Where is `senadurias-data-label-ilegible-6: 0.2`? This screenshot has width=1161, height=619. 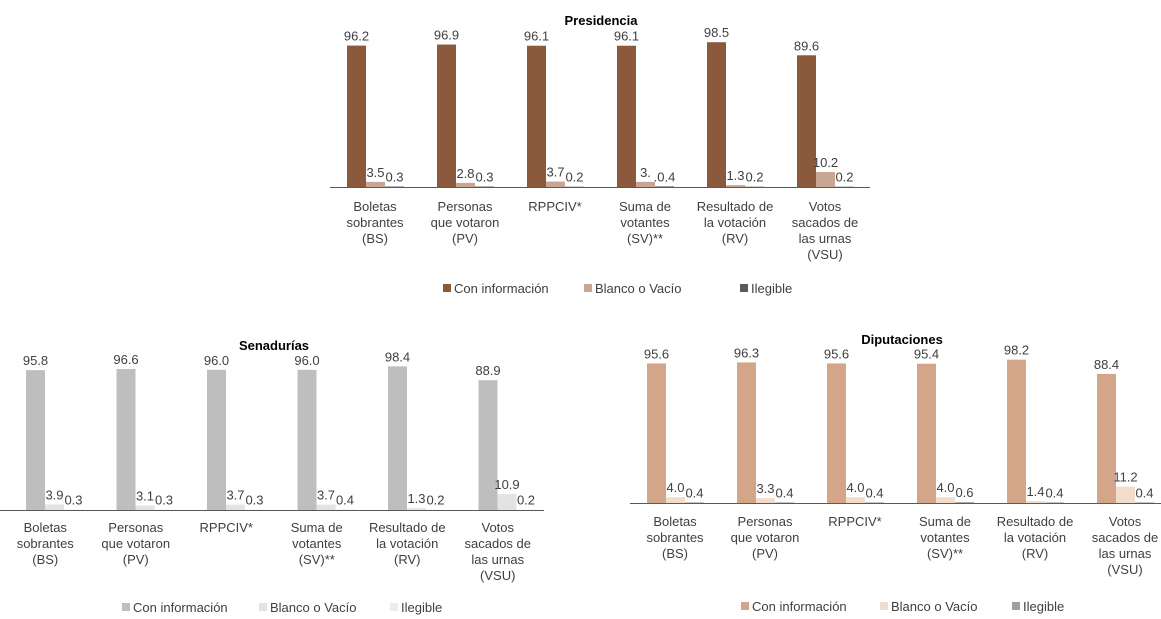
senadurias-data-label-ilegible-6: 0.2 is located at coordinates (526, 500).